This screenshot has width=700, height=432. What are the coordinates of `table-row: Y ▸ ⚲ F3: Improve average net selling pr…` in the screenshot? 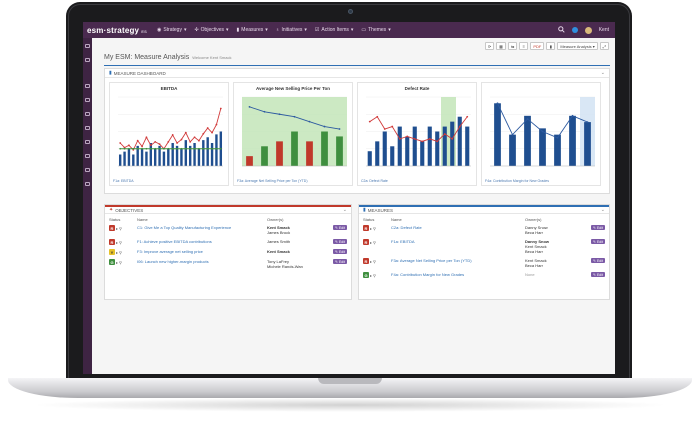 It's located at (228, 252).